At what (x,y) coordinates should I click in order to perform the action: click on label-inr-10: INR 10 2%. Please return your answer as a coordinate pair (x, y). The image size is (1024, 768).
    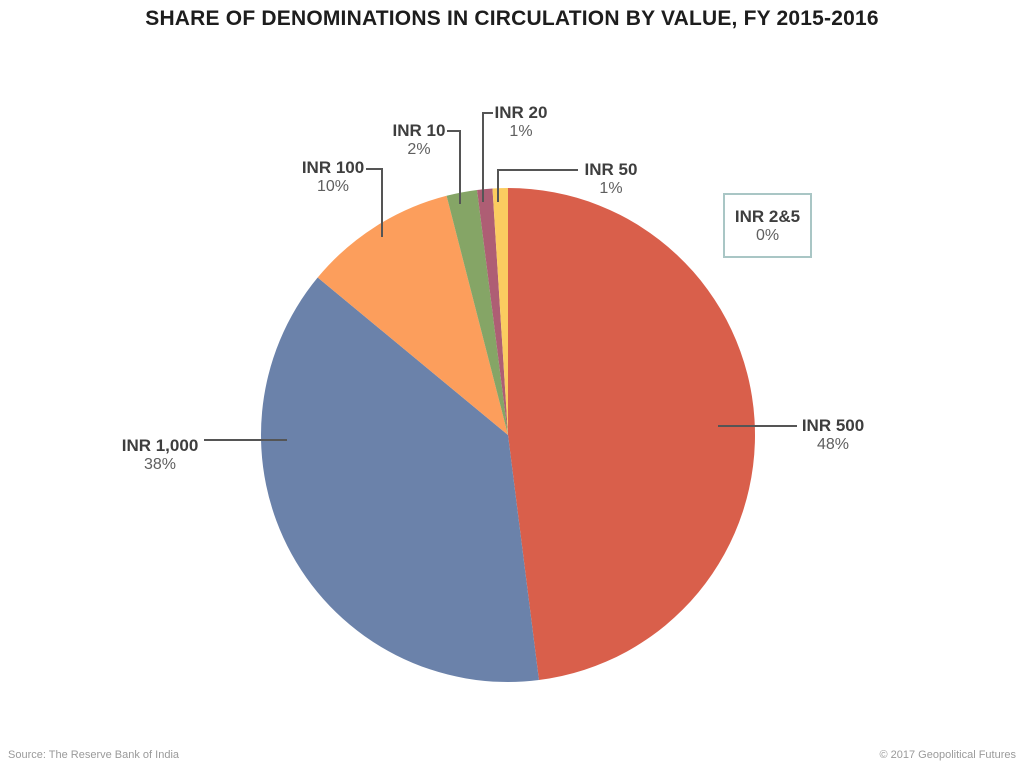
    Looking at the image, I should click on (419, 140).